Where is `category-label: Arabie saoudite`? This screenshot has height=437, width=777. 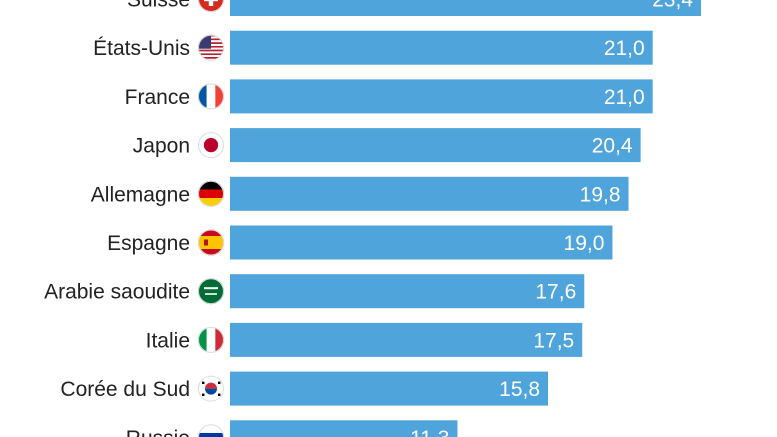
category-label: Arabie saoudite is located at coordinates (117, 292).